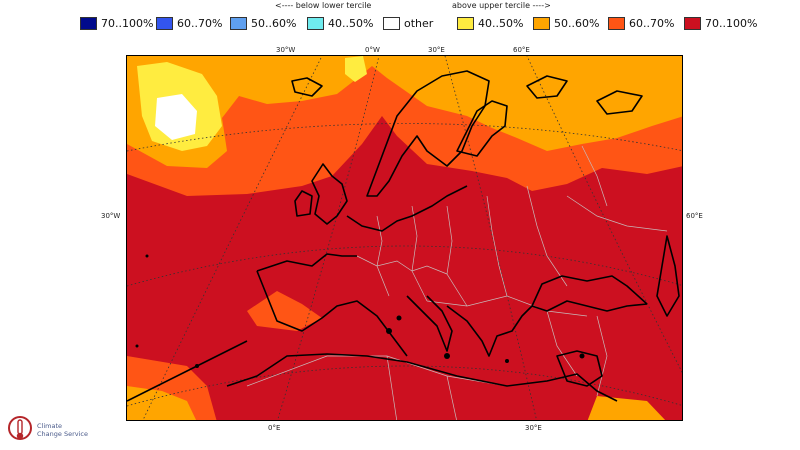  What do you see at coordinates (62, 434) in the screenshot?
I see `logo-line-2: Change Service` at bounding box center [62, 434].